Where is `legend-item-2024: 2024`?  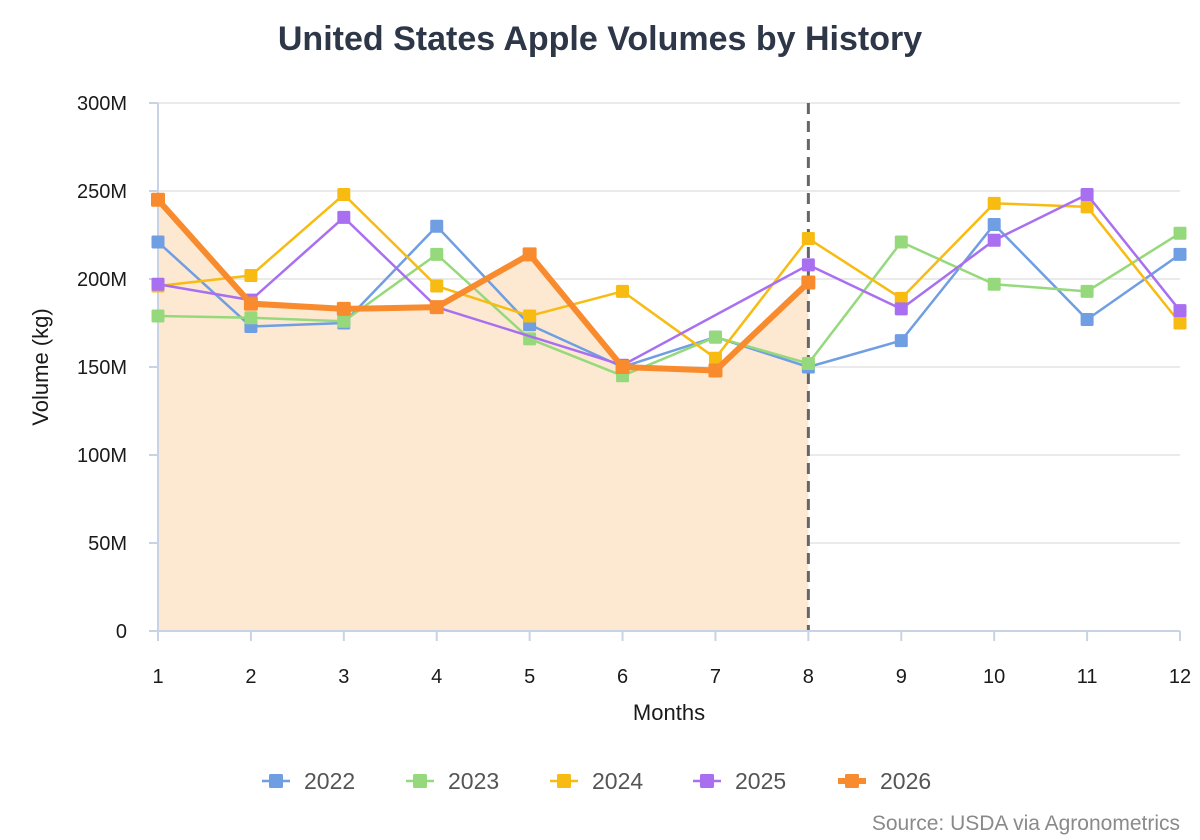 legend-item-2024: 2024 is located at coordinates (596, 781).